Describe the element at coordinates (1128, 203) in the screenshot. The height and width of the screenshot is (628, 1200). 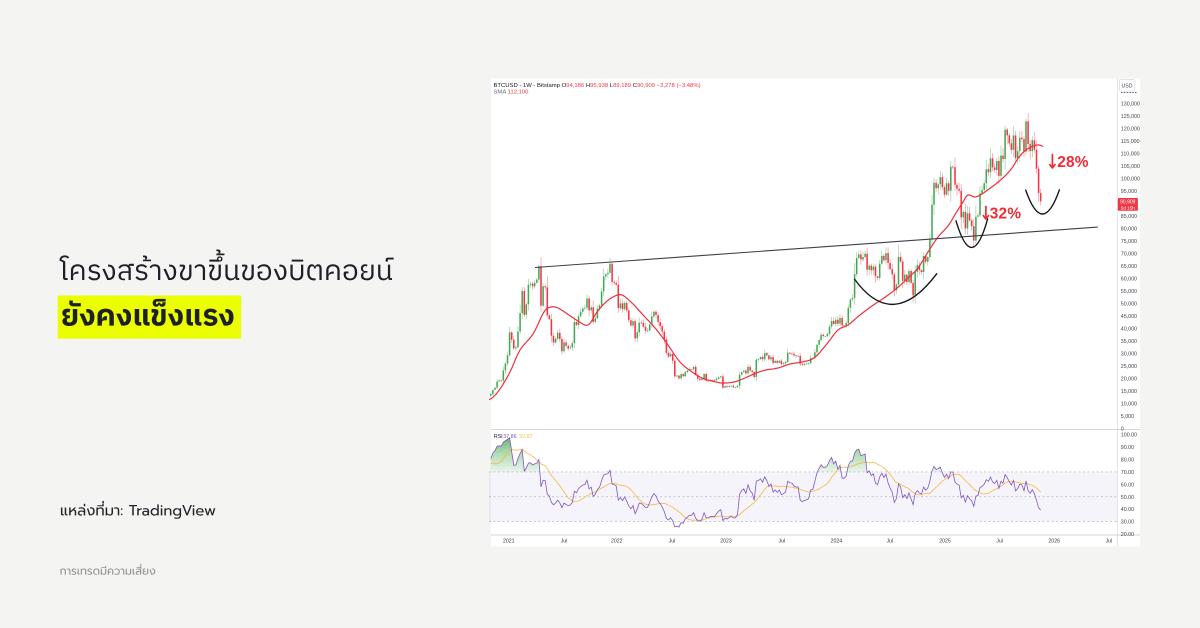
I see `svg-text: 90,909` at that location.